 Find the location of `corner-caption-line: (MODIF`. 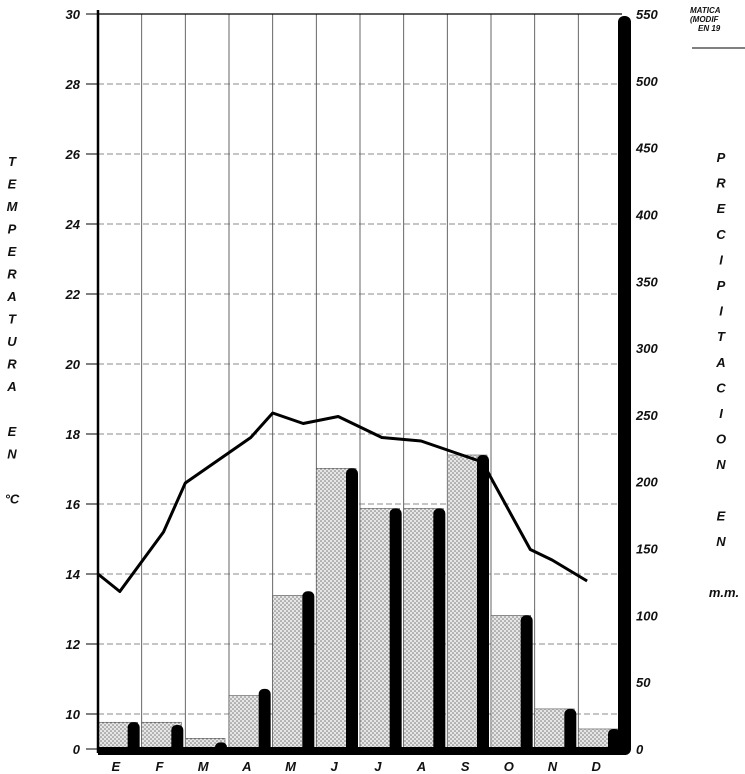

corner-caption-line: (MODIF is located at coordinates (705, 19).